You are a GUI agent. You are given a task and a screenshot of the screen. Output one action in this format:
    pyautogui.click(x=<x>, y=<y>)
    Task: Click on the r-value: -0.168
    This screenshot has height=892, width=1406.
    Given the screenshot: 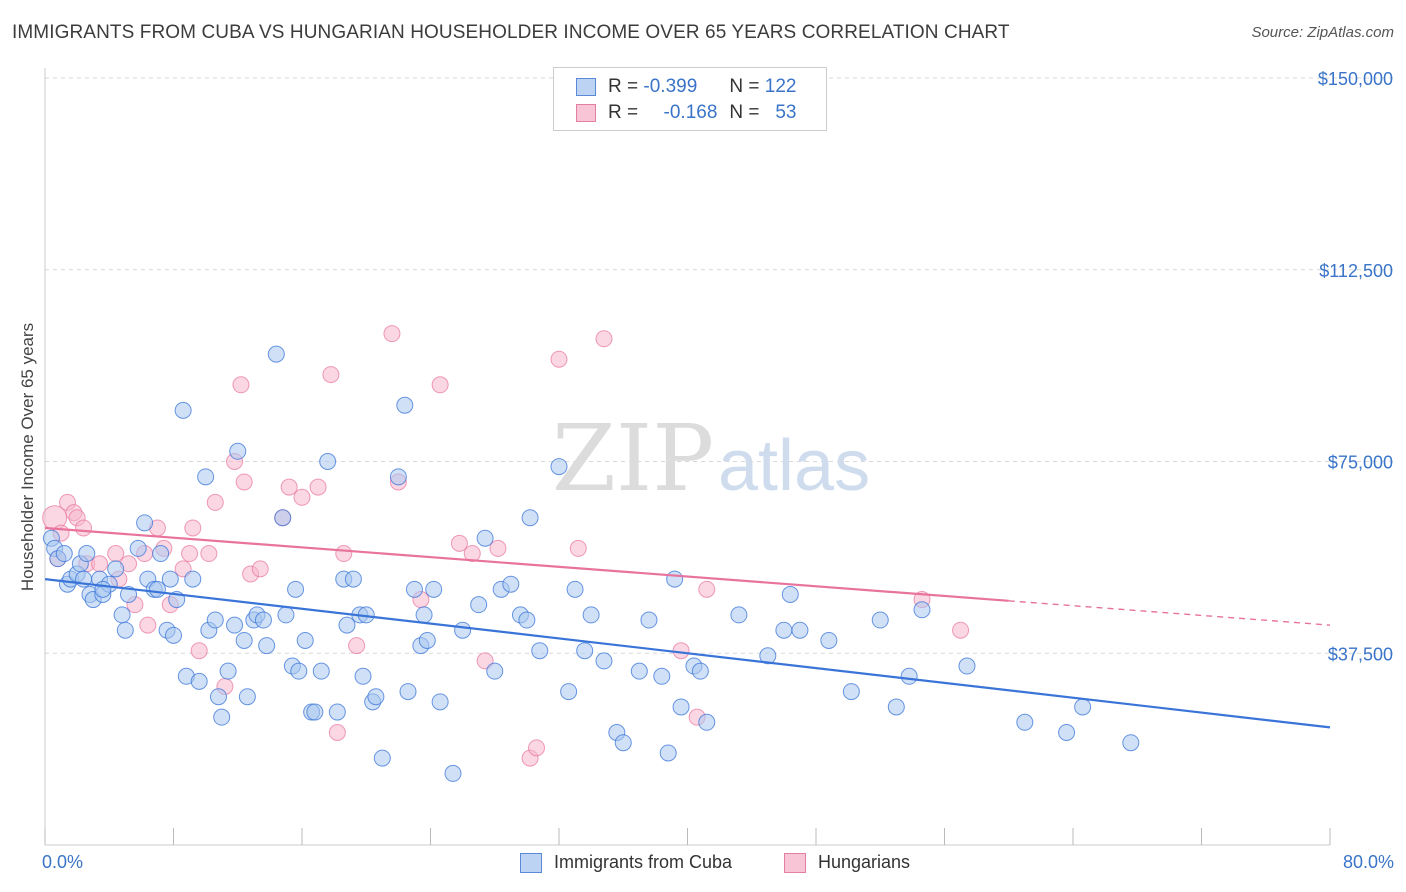 What is the action you would take?
    pyautogui.click(x=690, y=112)
    